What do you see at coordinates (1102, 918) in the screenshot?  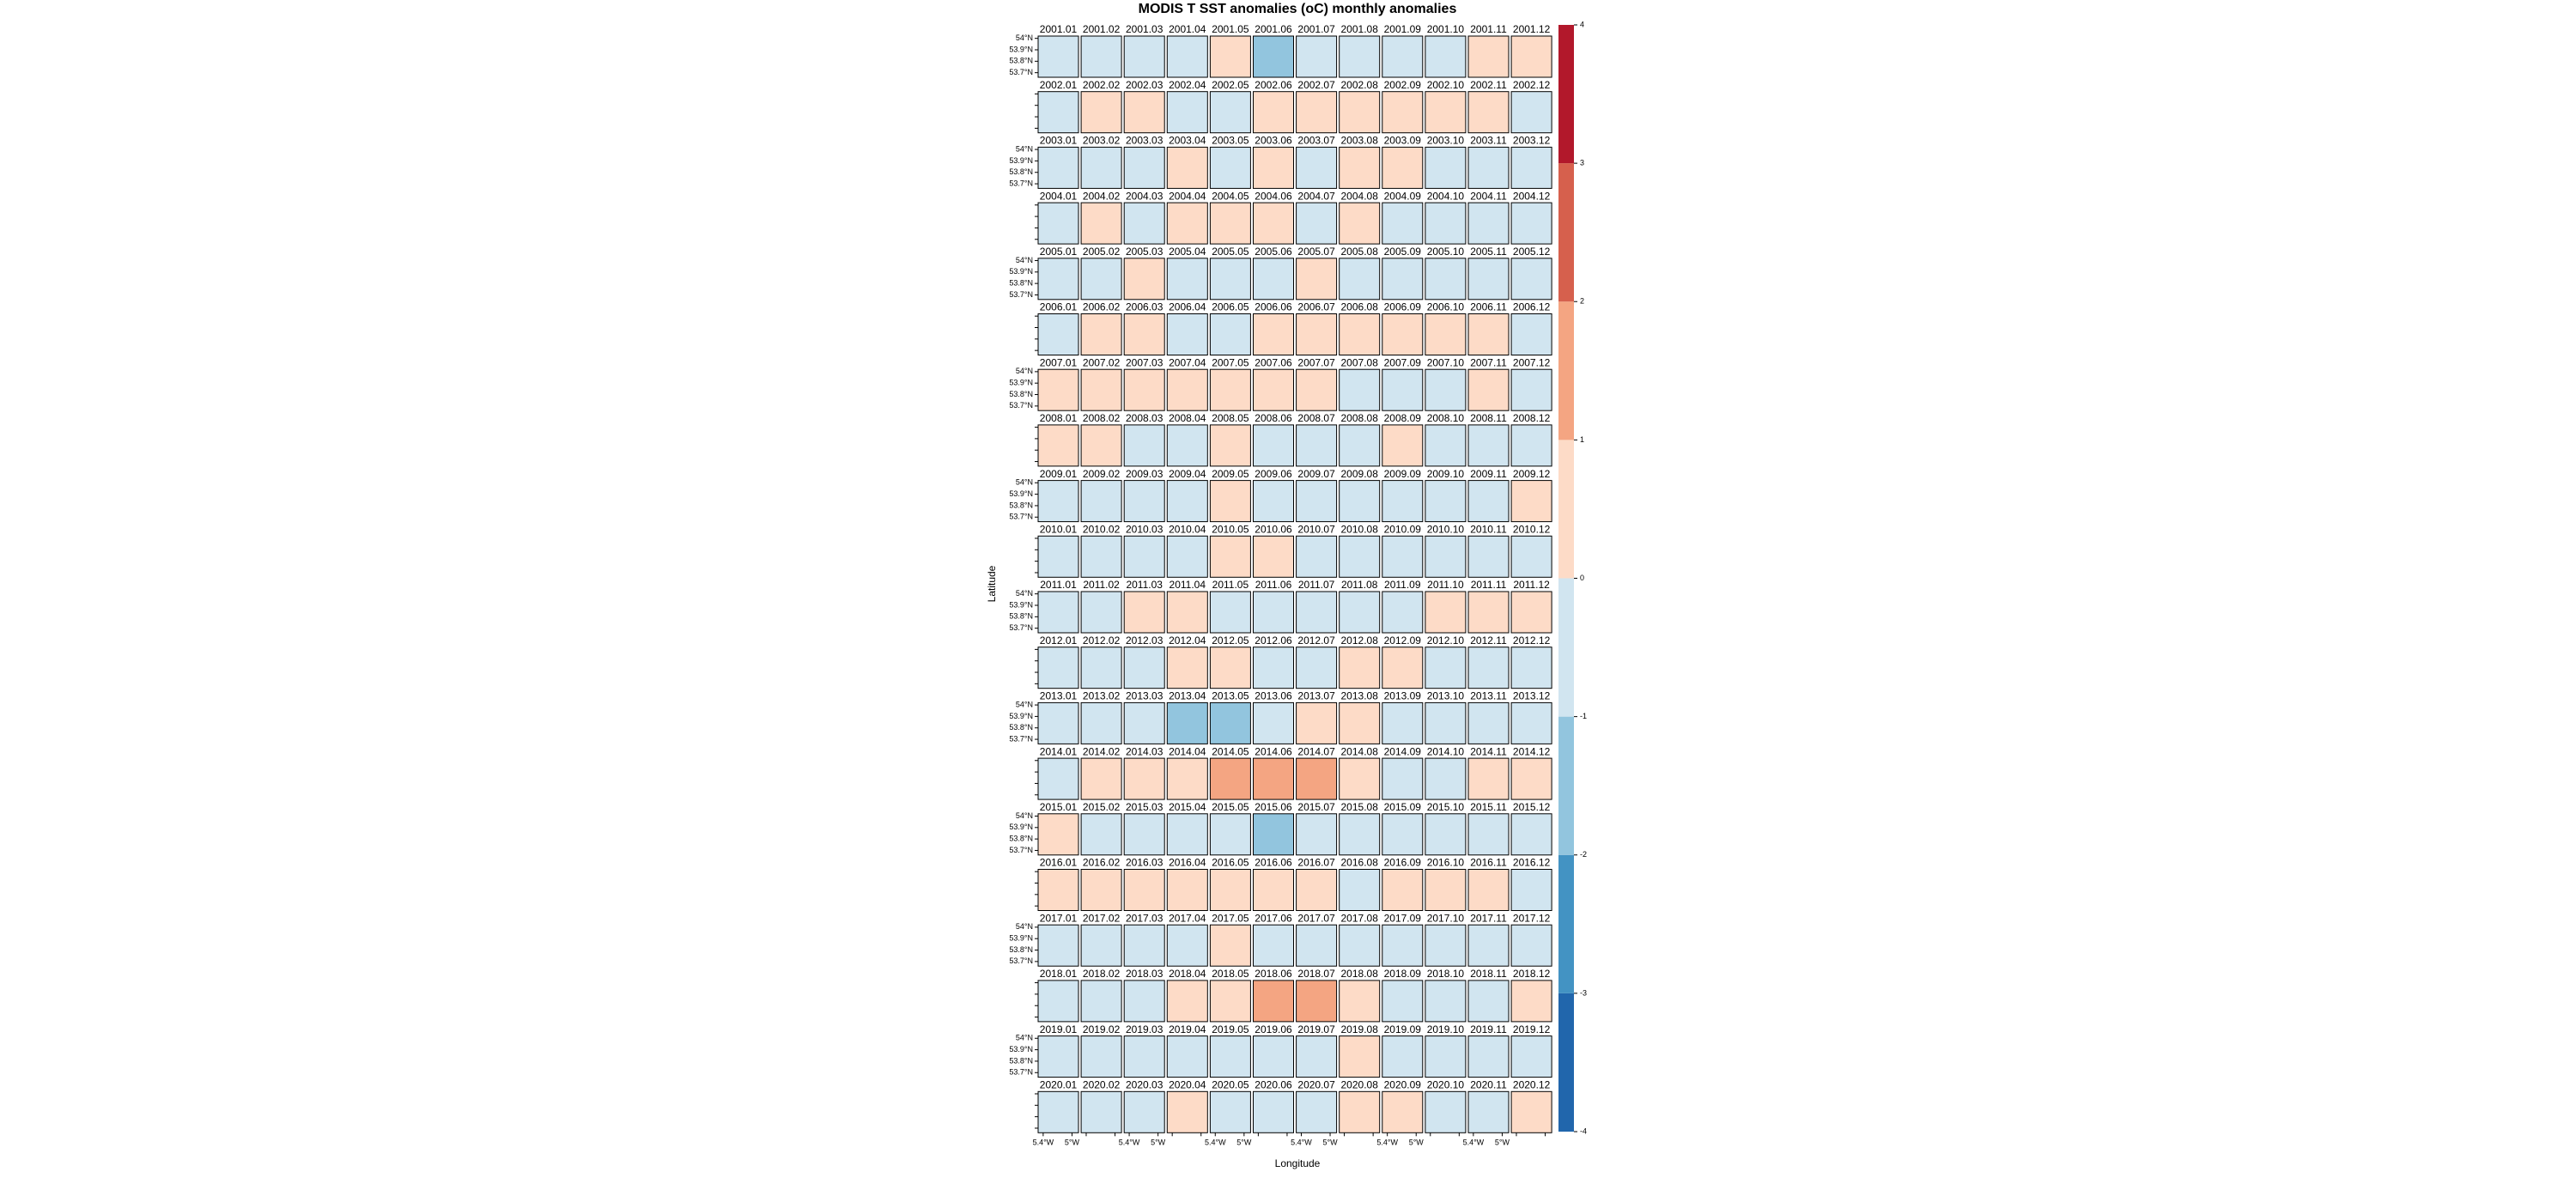 I see `panel-label: 2017.02` at bounding box center [1102, 918].